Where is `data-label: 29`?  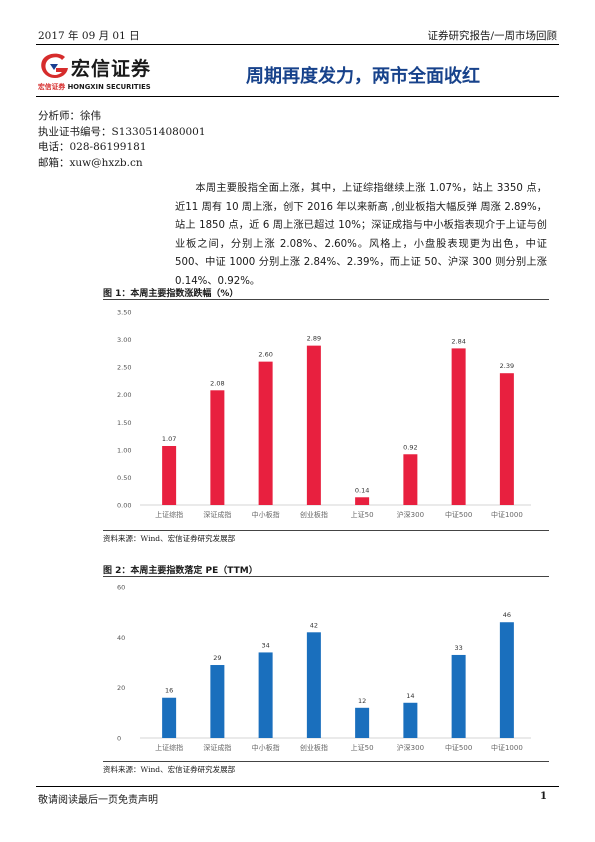
data-label: 29 is located at coordinates (217, 658).